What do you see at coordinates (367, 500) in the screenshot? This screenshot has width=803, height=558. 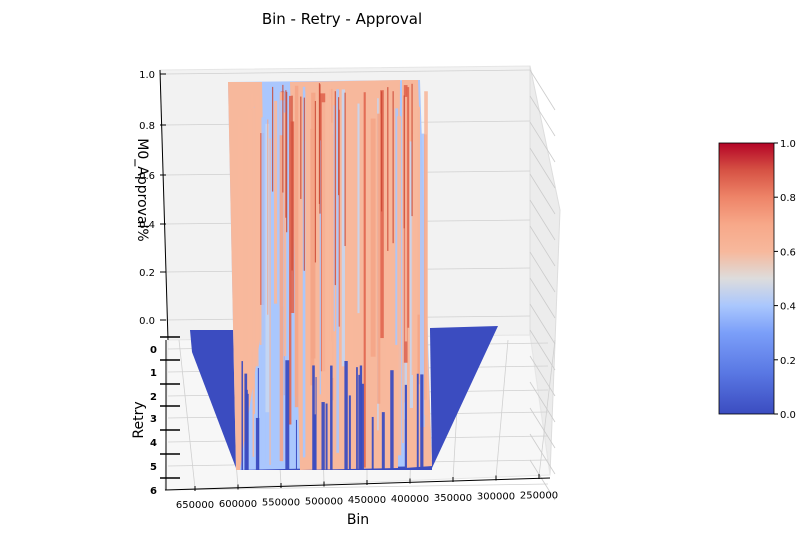 I see `x-tick-label: 450000` at bounding box center [367, 500].